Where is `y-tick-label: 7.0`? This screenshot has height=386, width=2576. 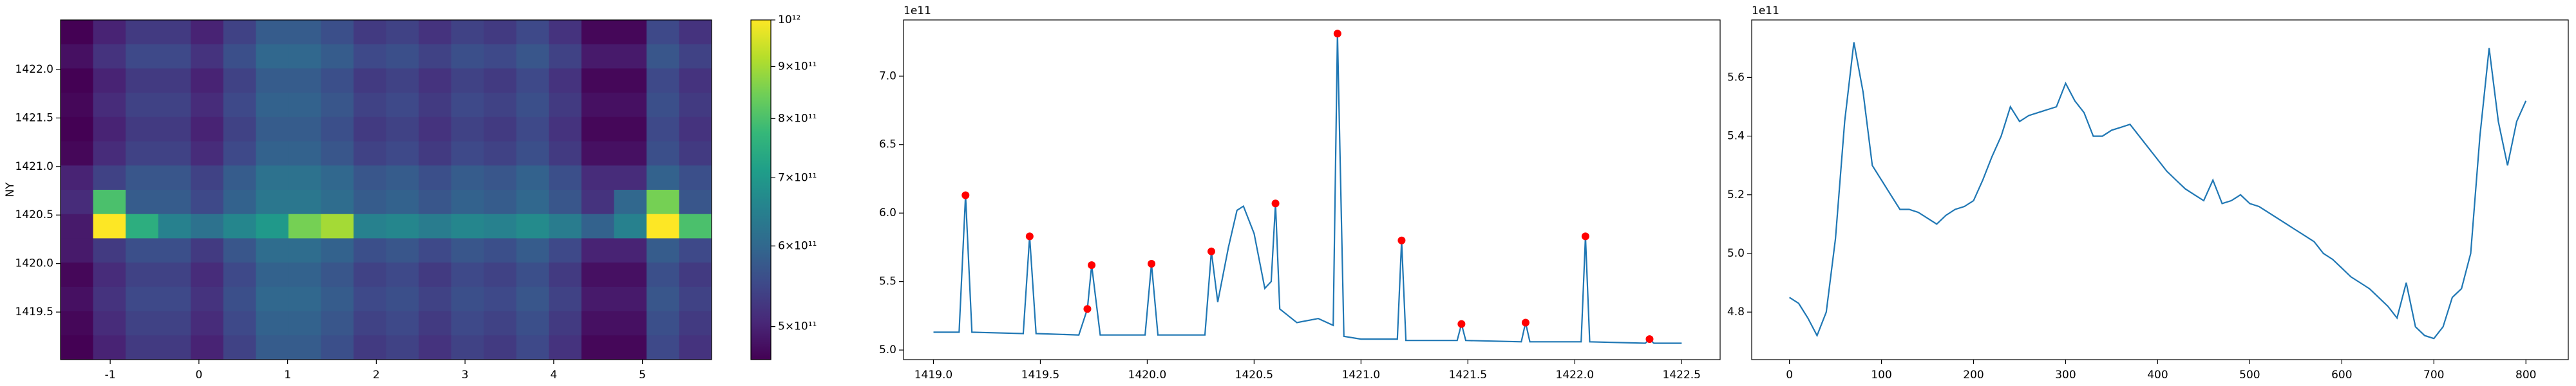 y-tick-label: 7.0 is located at coordinates (887, 75).